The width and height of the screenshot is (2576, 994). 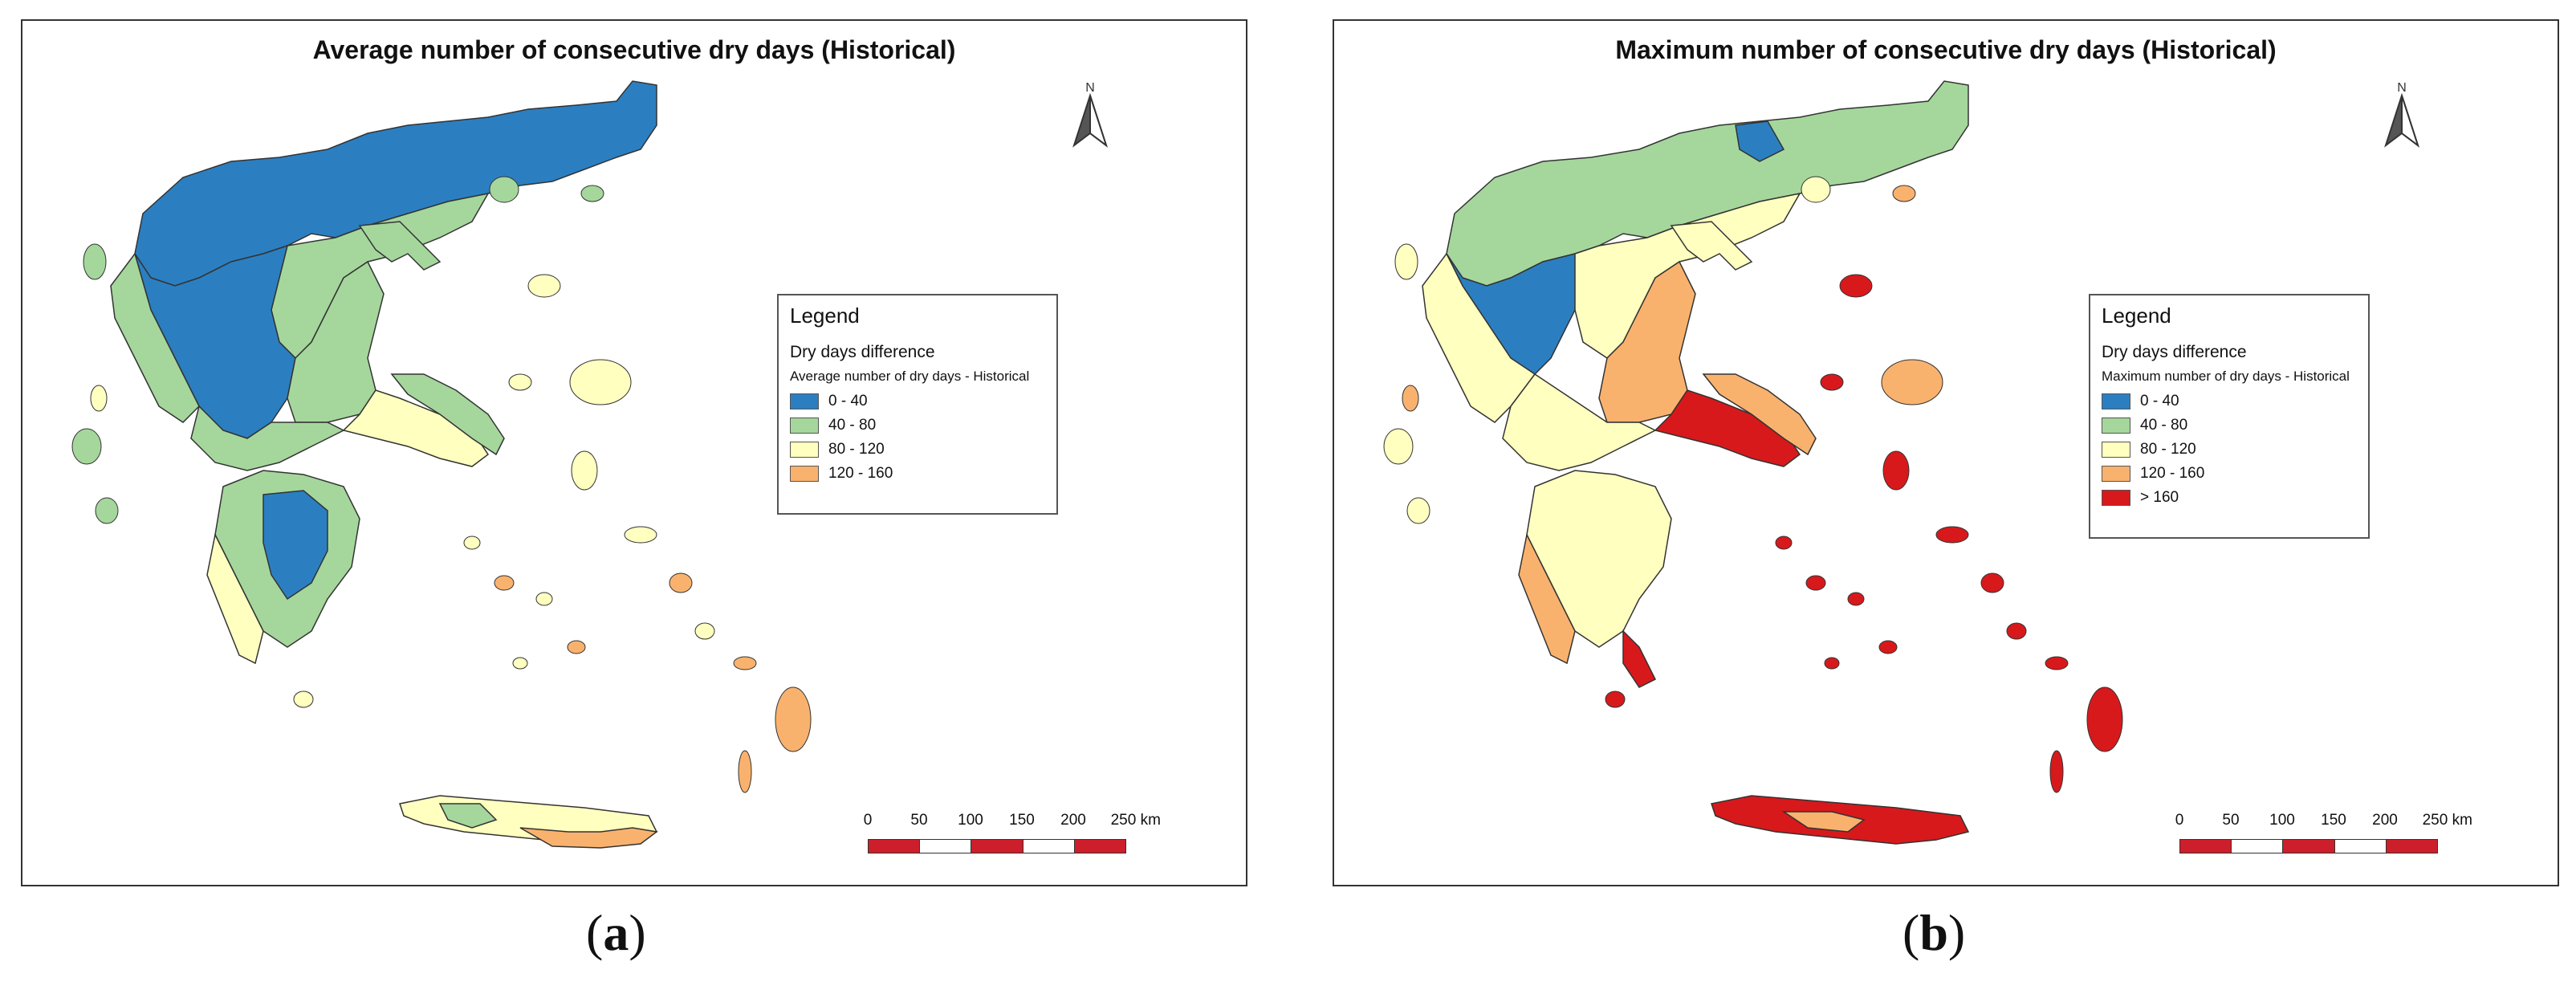 What do you see at coordinates (825, 315) in the screenshot?
I see `legend-title: Legend` at bounding box center [825, 315].